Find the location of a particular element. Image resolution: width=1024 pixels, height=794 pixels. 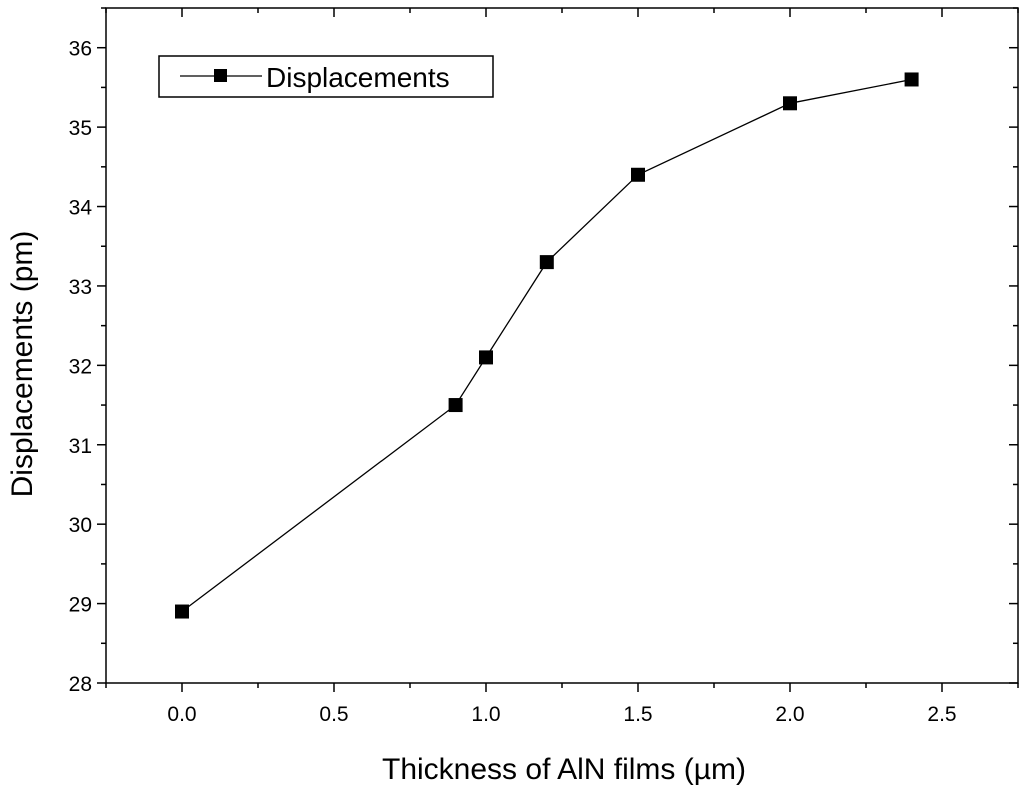

legend-marker is located at coordinates (220, 75).